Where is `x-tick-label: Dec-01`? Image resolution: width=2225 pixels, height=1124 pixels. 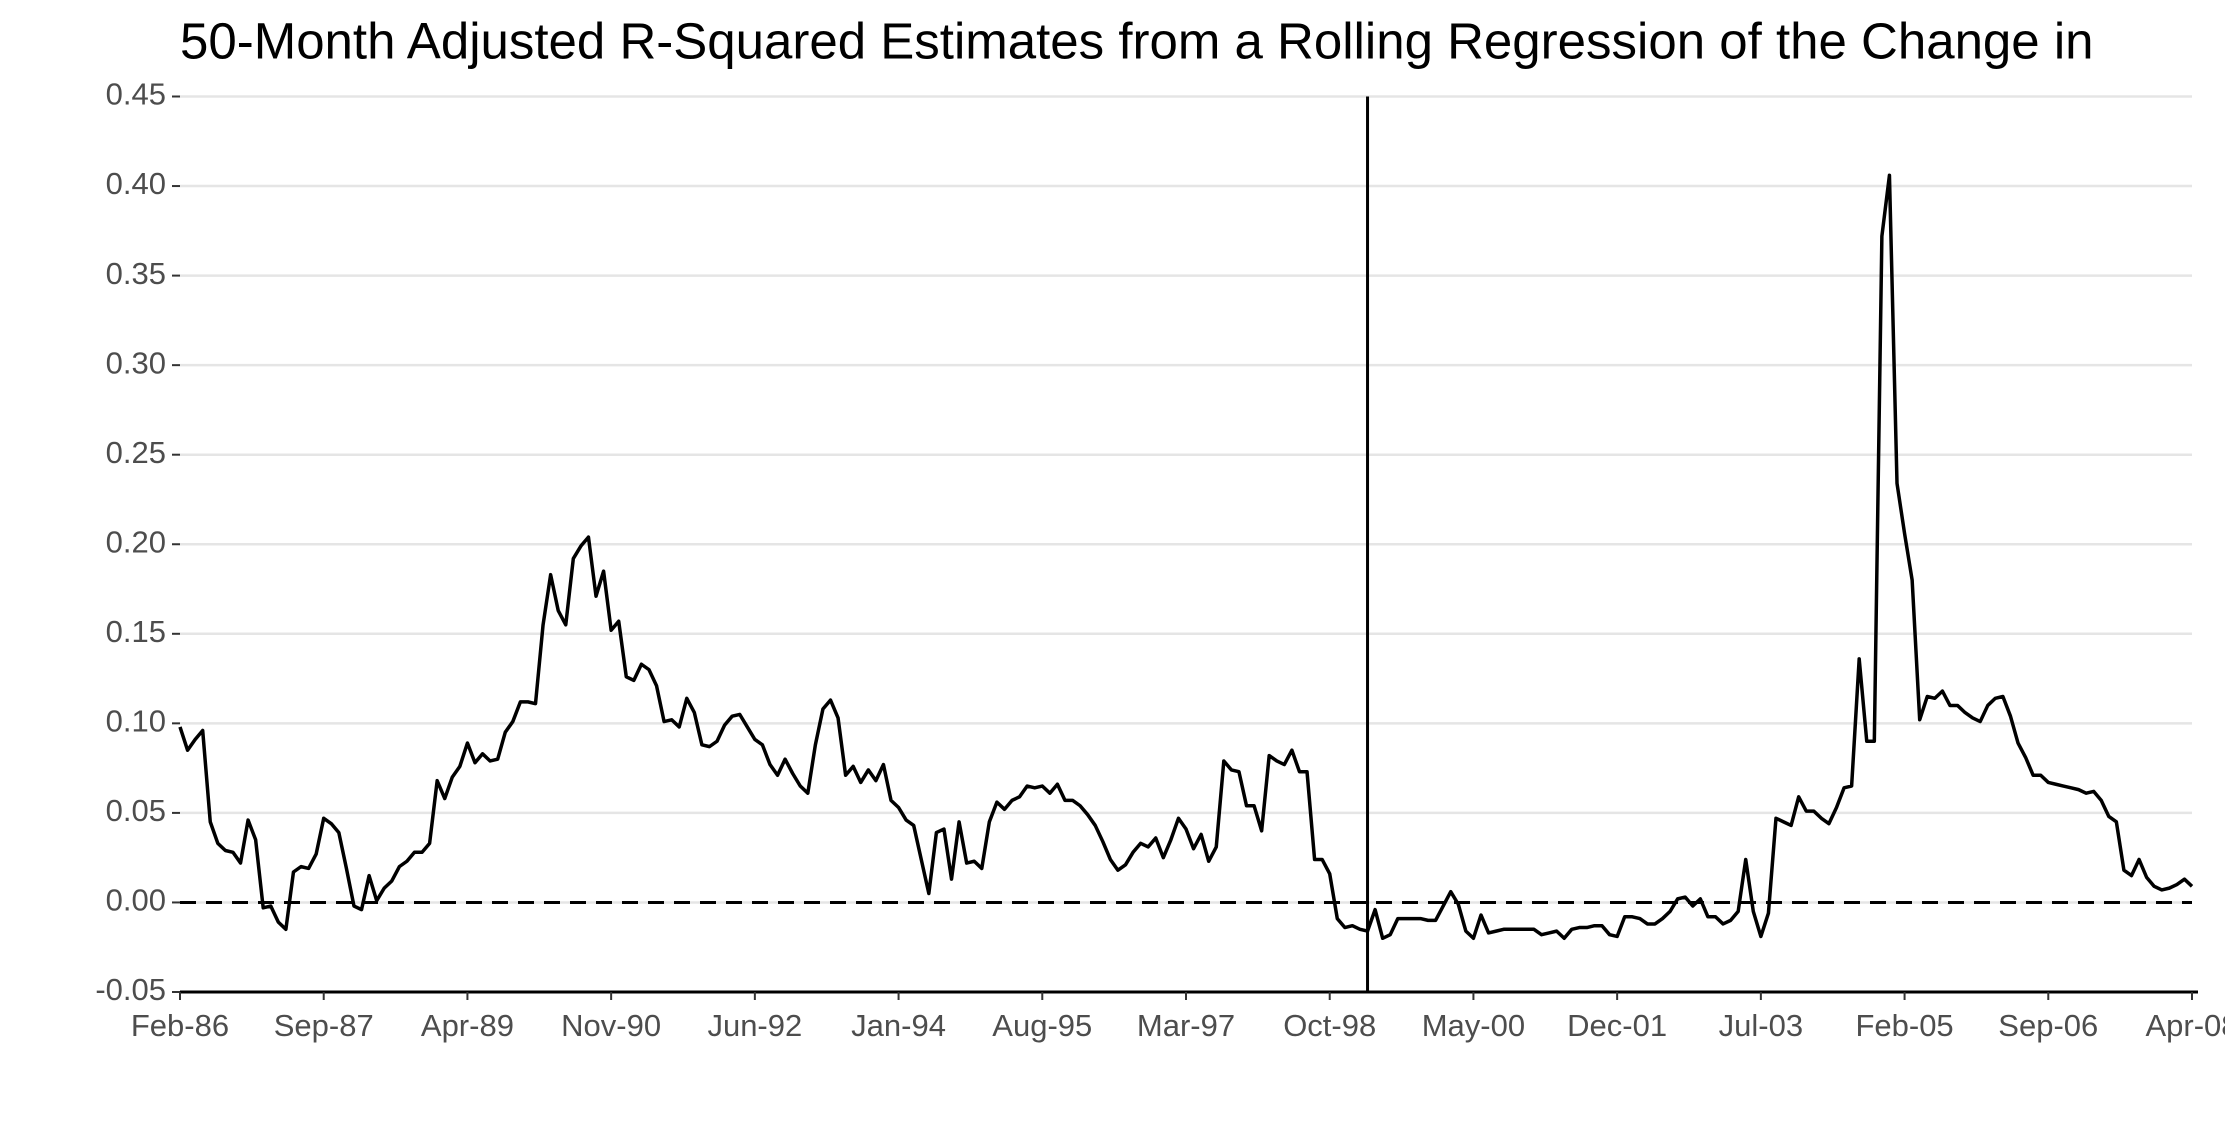 x-tick-label: Dec-01 is located at coordinates (1617, 1025).